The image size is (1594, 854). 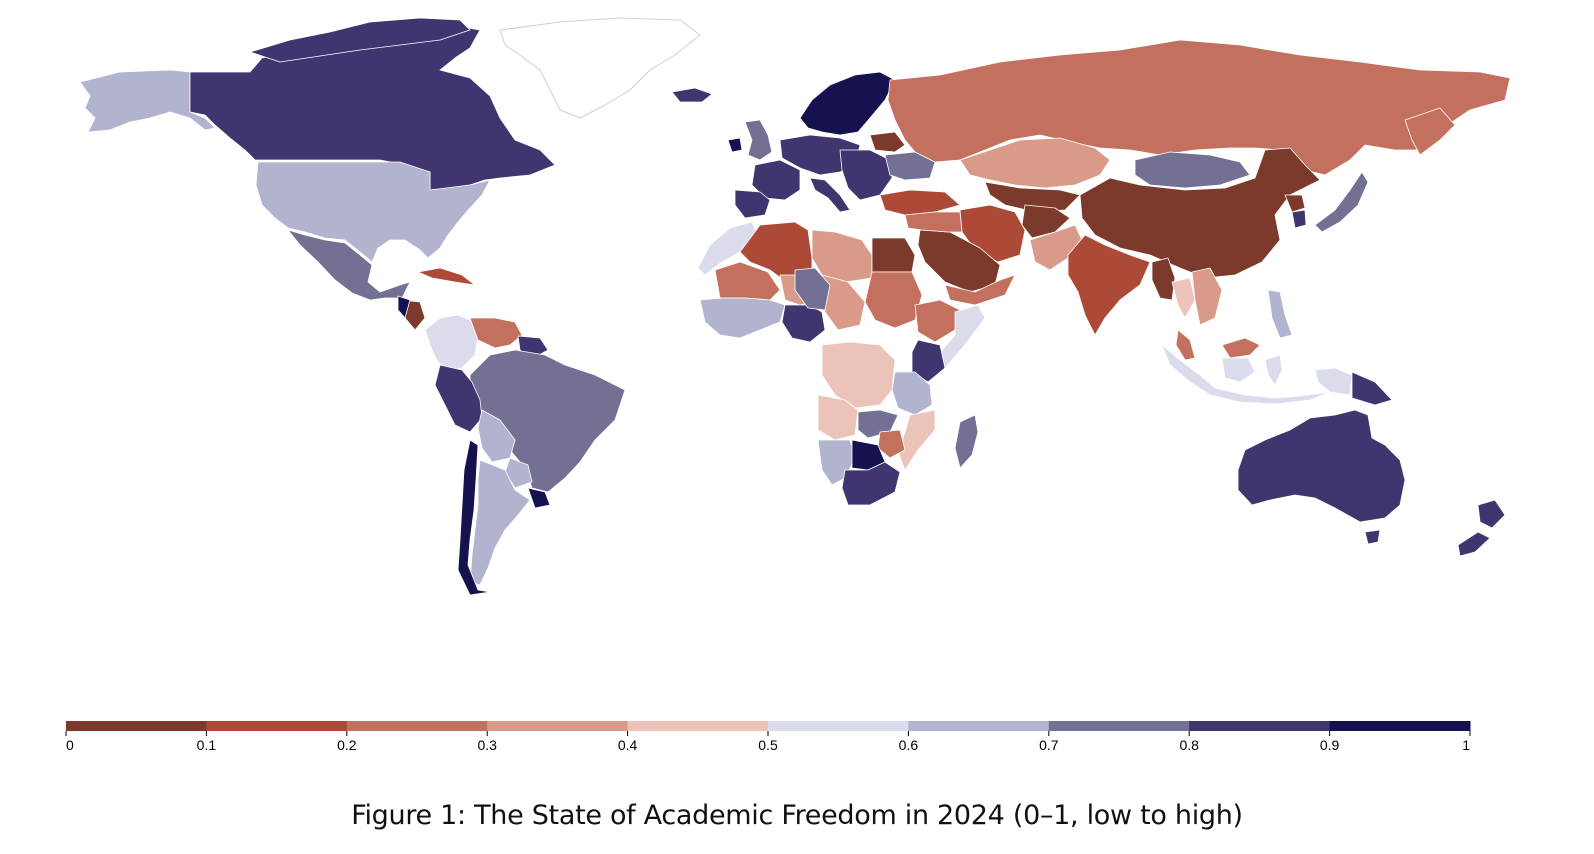 I want to click on region-france, so click(x=776, y=180).